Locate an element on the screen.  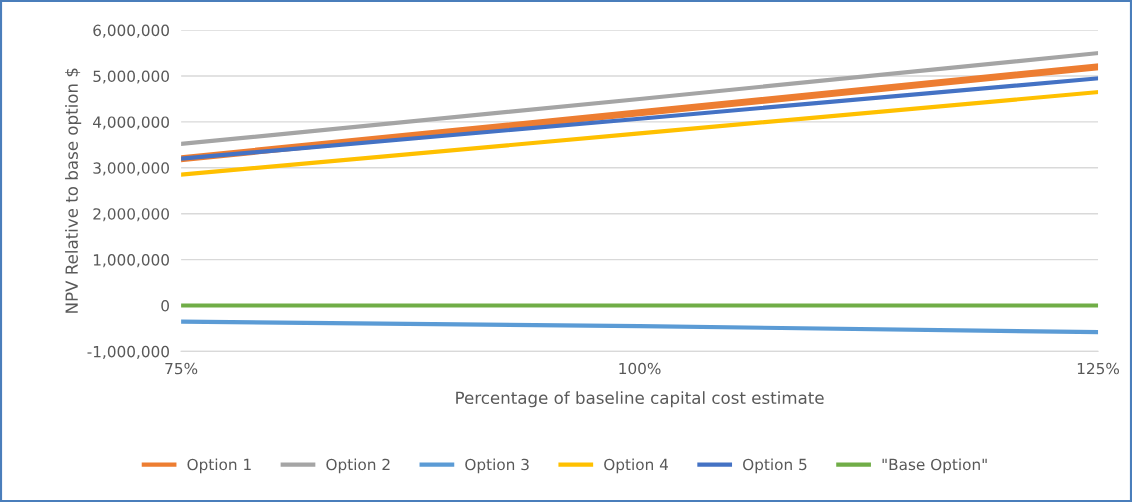
y-tick-label: 1,000,000 is located at coordinates (131, 261).